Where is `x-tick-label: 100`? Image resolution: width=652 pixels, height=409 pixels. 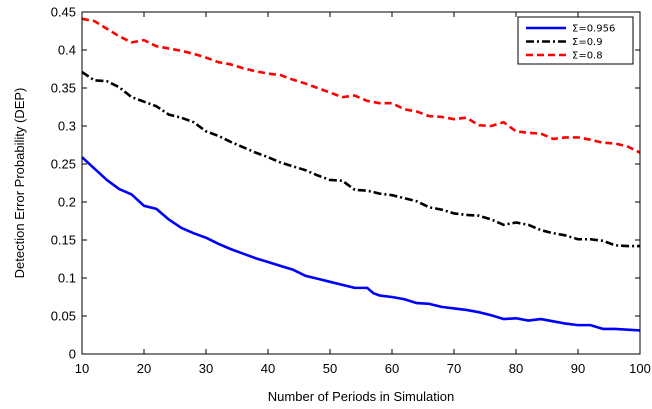
x-tick-label: 100 is located at coordinates (640, 368).